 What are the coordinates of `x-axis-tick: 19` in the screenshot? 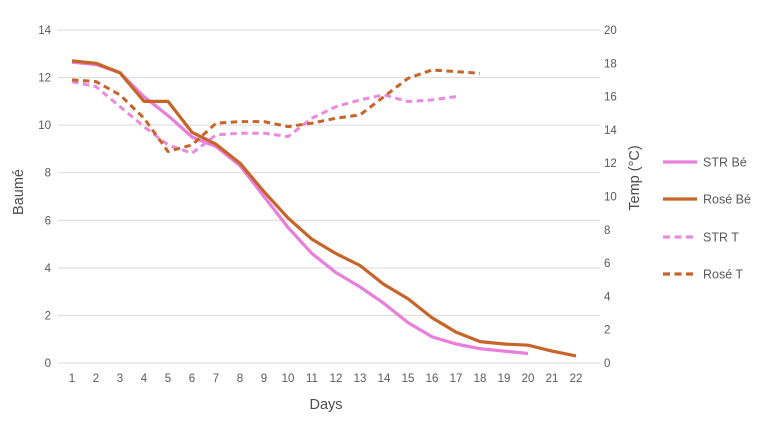 It's located at (504, 379).